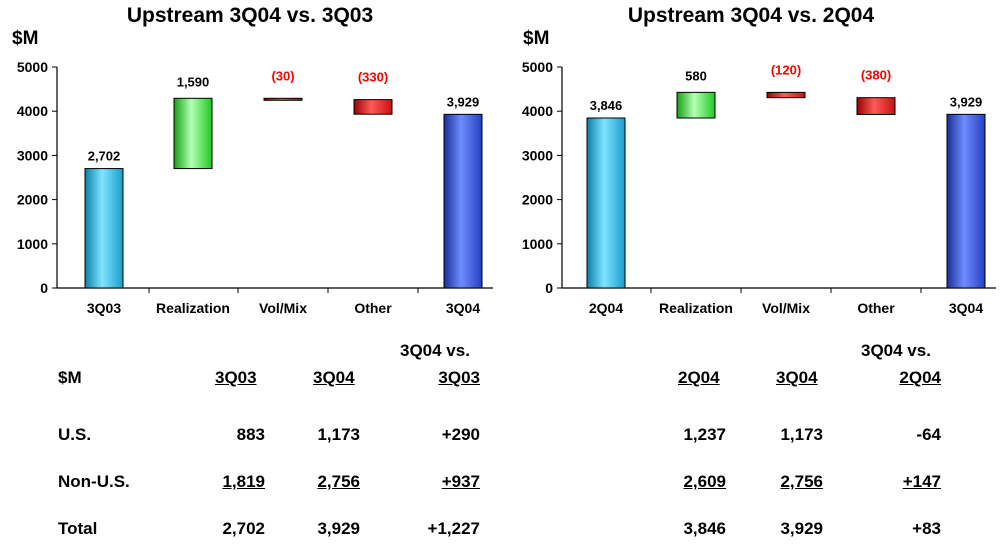  Describe the element at coordinates (786, 69) in the screenshot. I see `data-label: (120)` at that location.